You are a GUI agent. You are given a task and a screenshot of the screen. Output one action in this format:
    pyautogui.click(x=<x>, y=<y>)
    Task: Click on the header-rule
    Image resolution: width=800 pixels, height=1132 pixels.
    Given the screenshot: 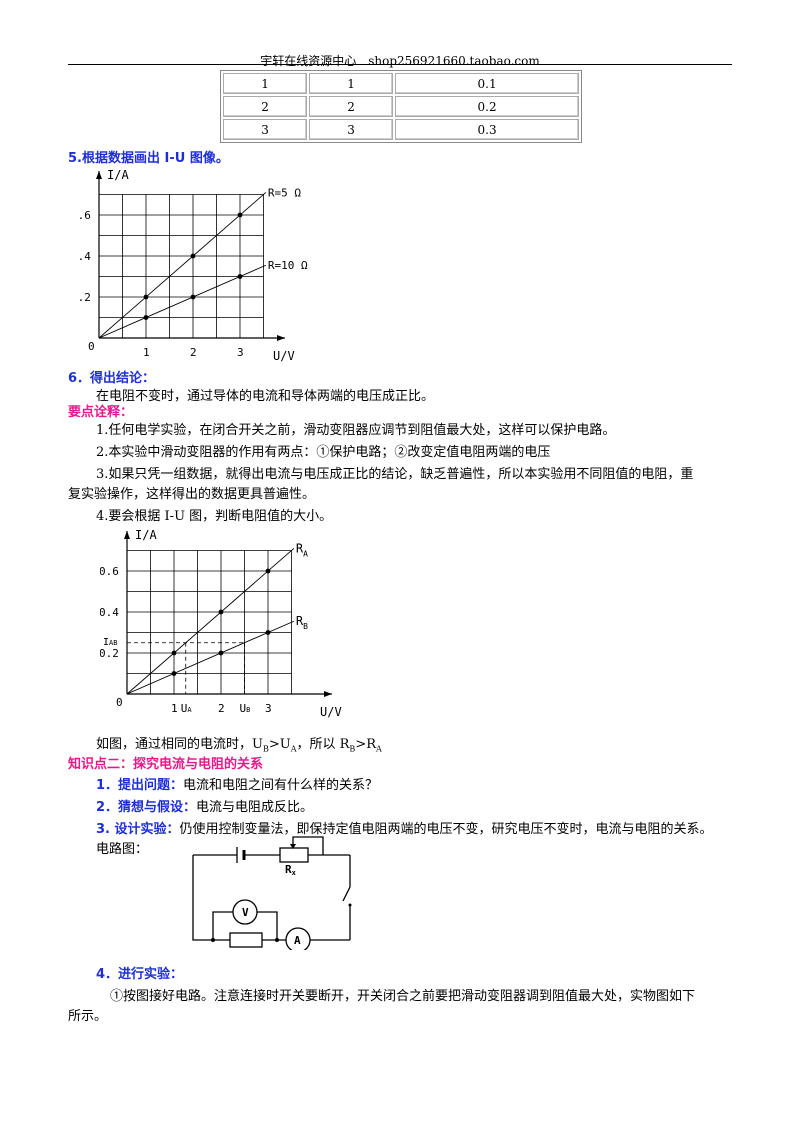 What is the action you would take?
    pyautogui.click(x=400, y=64)
    